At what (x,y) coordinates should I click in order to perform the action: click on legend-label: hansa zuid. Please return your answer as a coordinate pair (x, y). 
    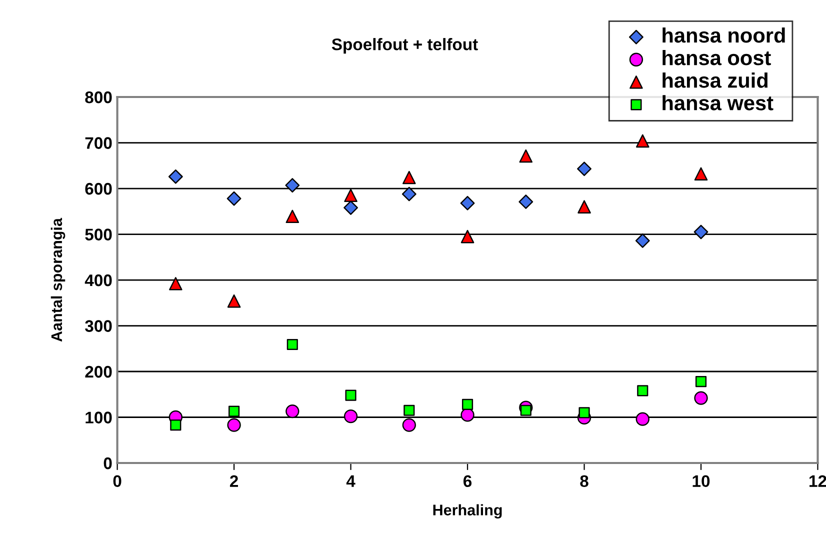
    Looking at the image, I should click on (715, 80).